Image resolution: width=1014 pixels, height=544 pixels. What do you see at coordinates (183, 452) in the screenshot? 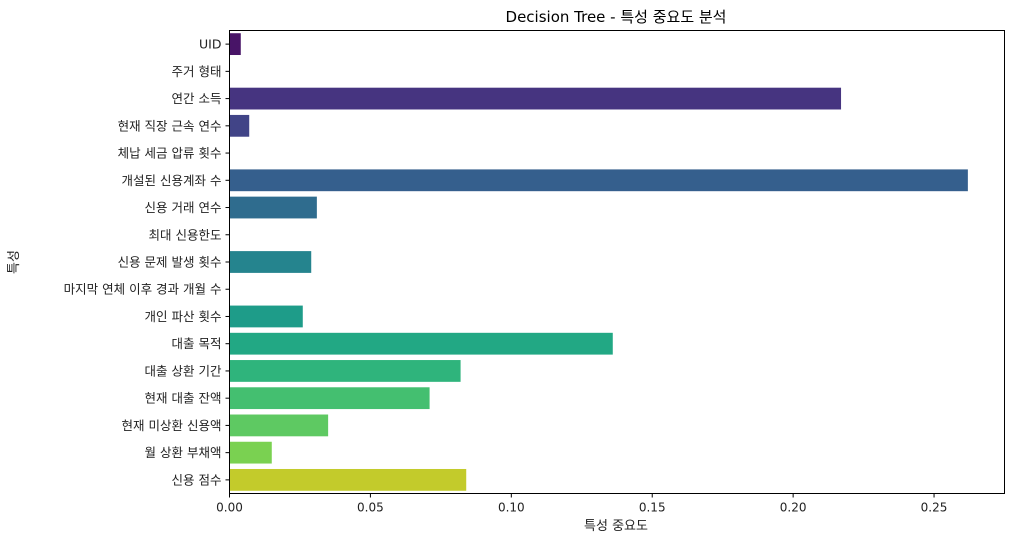
I see `y-tick-label: 월 상환 부채액` at bounding box center [183, 452].